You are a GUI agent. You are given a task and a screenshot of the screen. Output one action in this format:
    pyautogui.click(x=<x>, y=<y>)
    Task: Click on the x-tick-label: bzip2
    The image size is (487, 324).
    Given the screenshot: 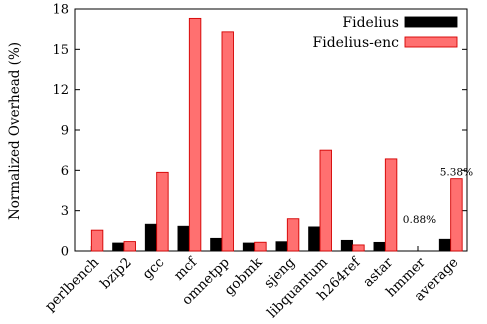 What is the action you would take?
    pyautogui.click(x=116, y=274)
    